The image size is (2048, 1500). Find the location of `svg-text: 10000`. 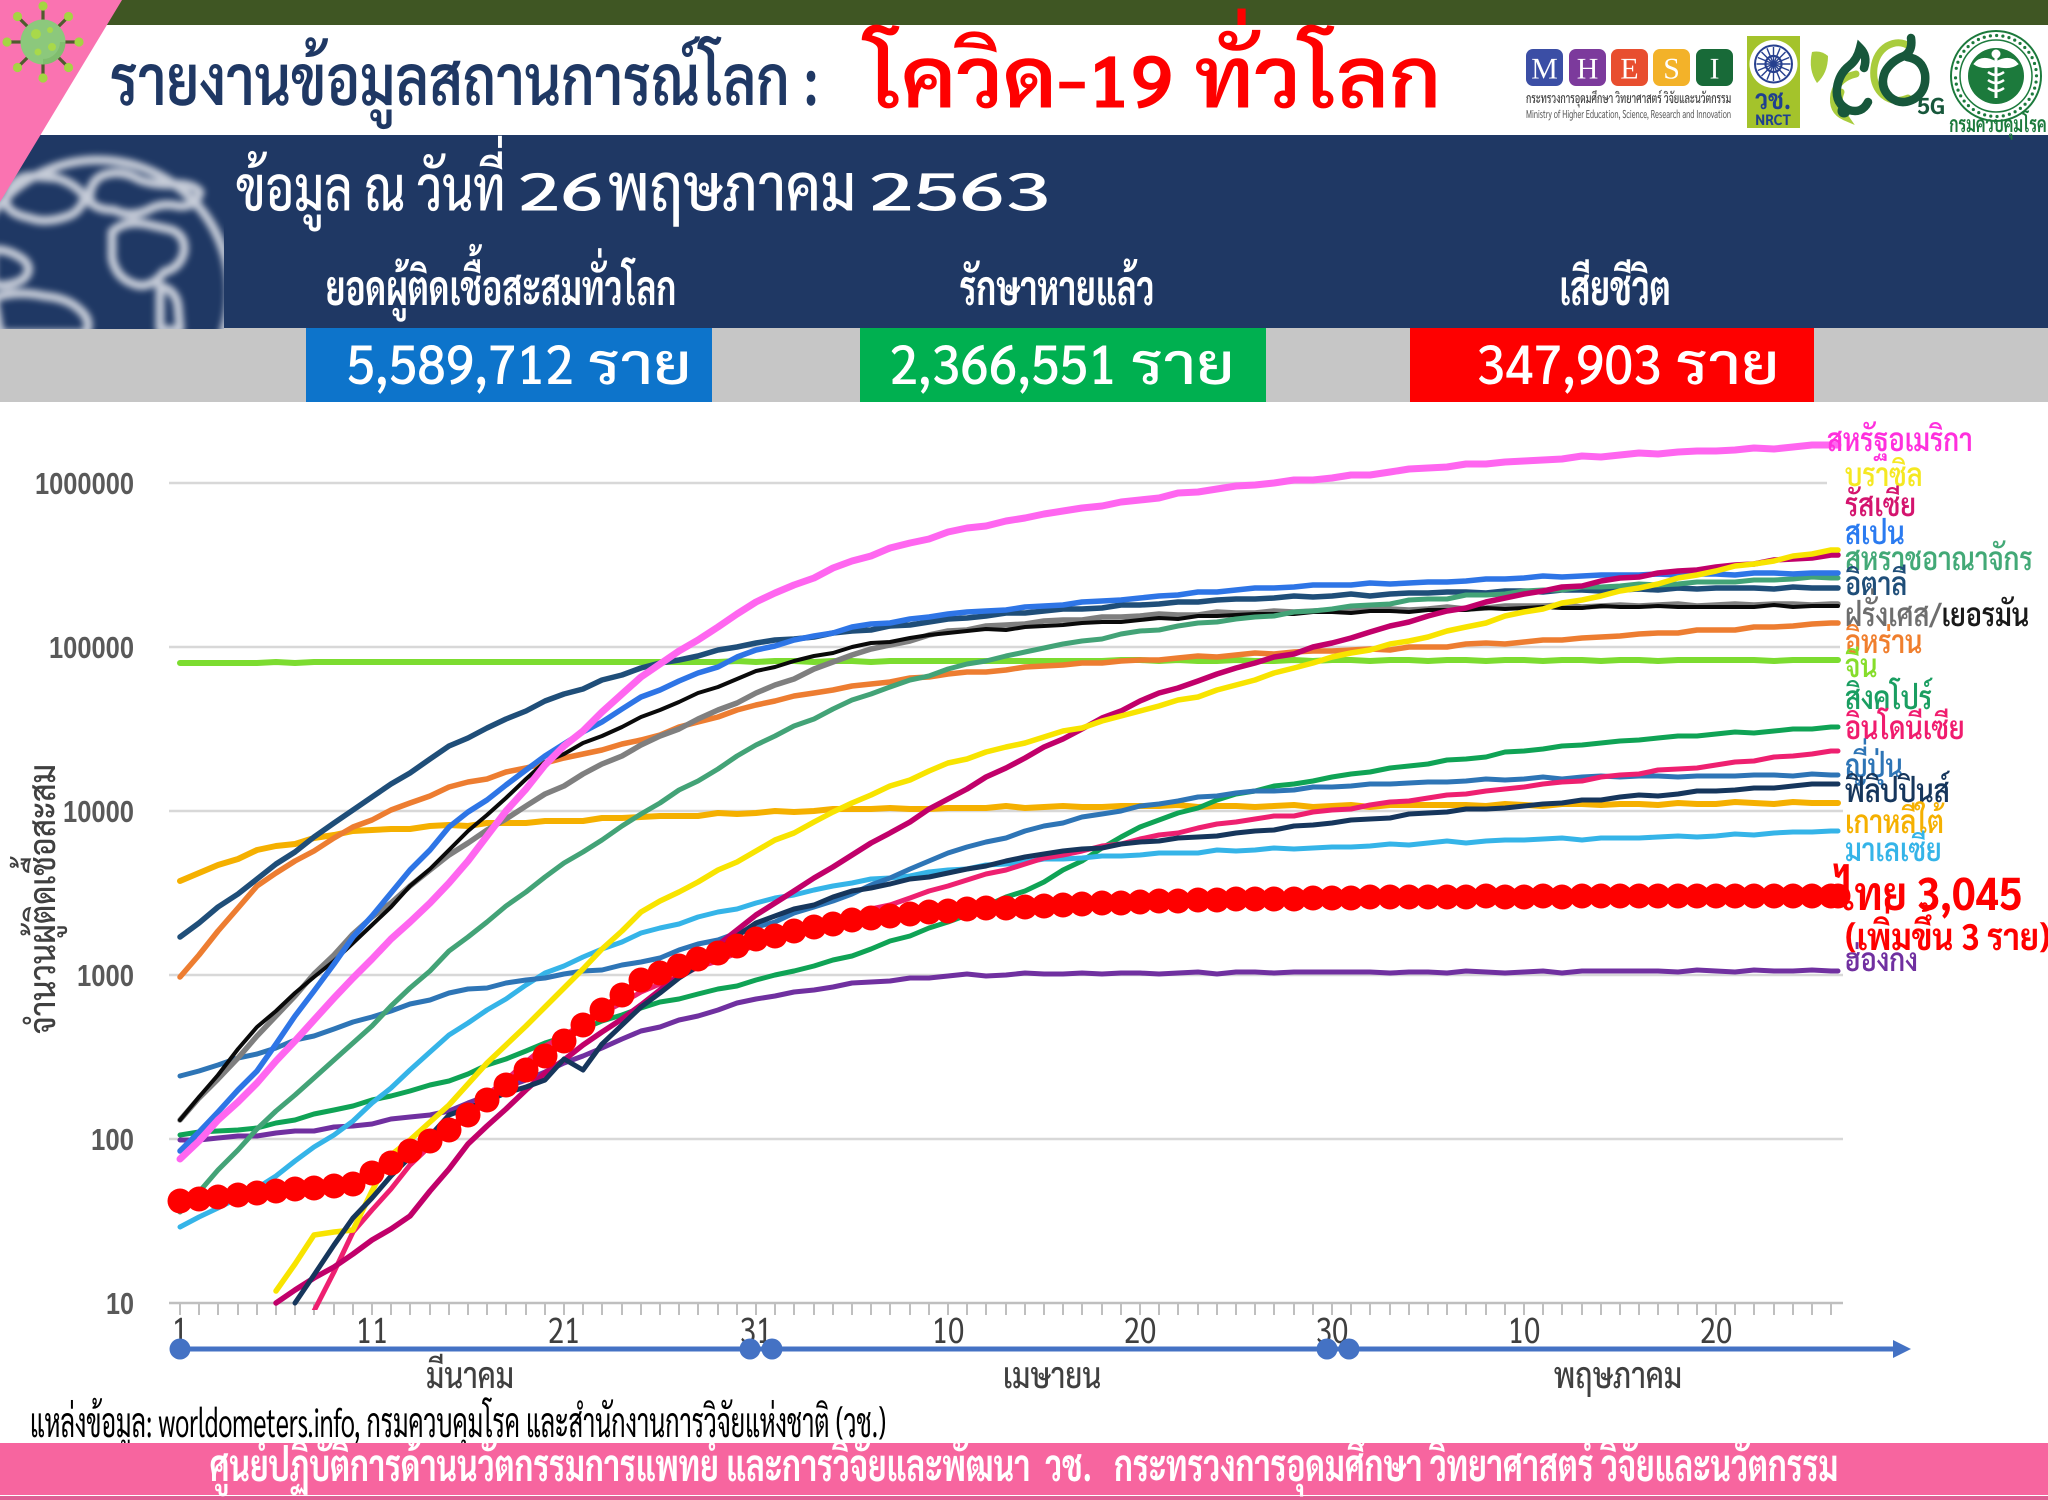

svg-text: 10000 is located at coordinates (98, 811).